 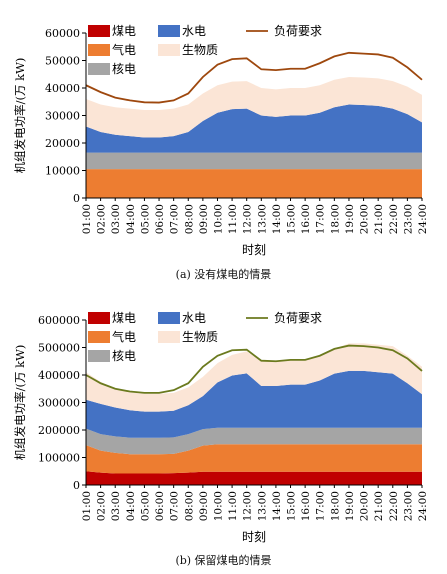 What do you see at coordinates (194, 318) in the screenshot?
I see `c1-legend-label: 水电` at bounding box center [194, 318].